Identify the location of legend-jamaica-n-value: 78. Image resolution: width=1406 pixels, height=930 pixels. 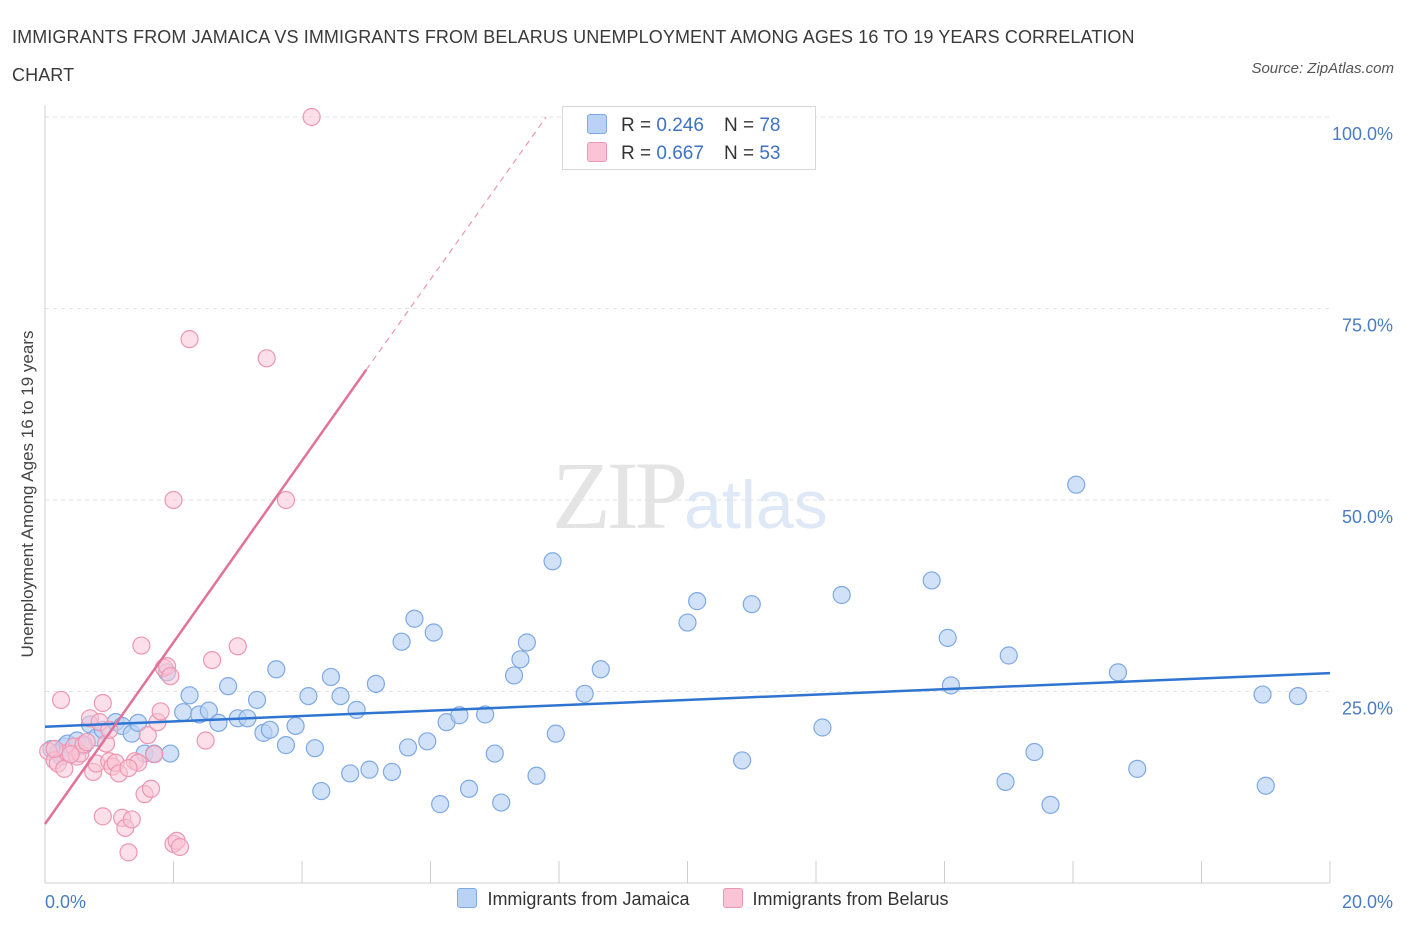
(770, 125).